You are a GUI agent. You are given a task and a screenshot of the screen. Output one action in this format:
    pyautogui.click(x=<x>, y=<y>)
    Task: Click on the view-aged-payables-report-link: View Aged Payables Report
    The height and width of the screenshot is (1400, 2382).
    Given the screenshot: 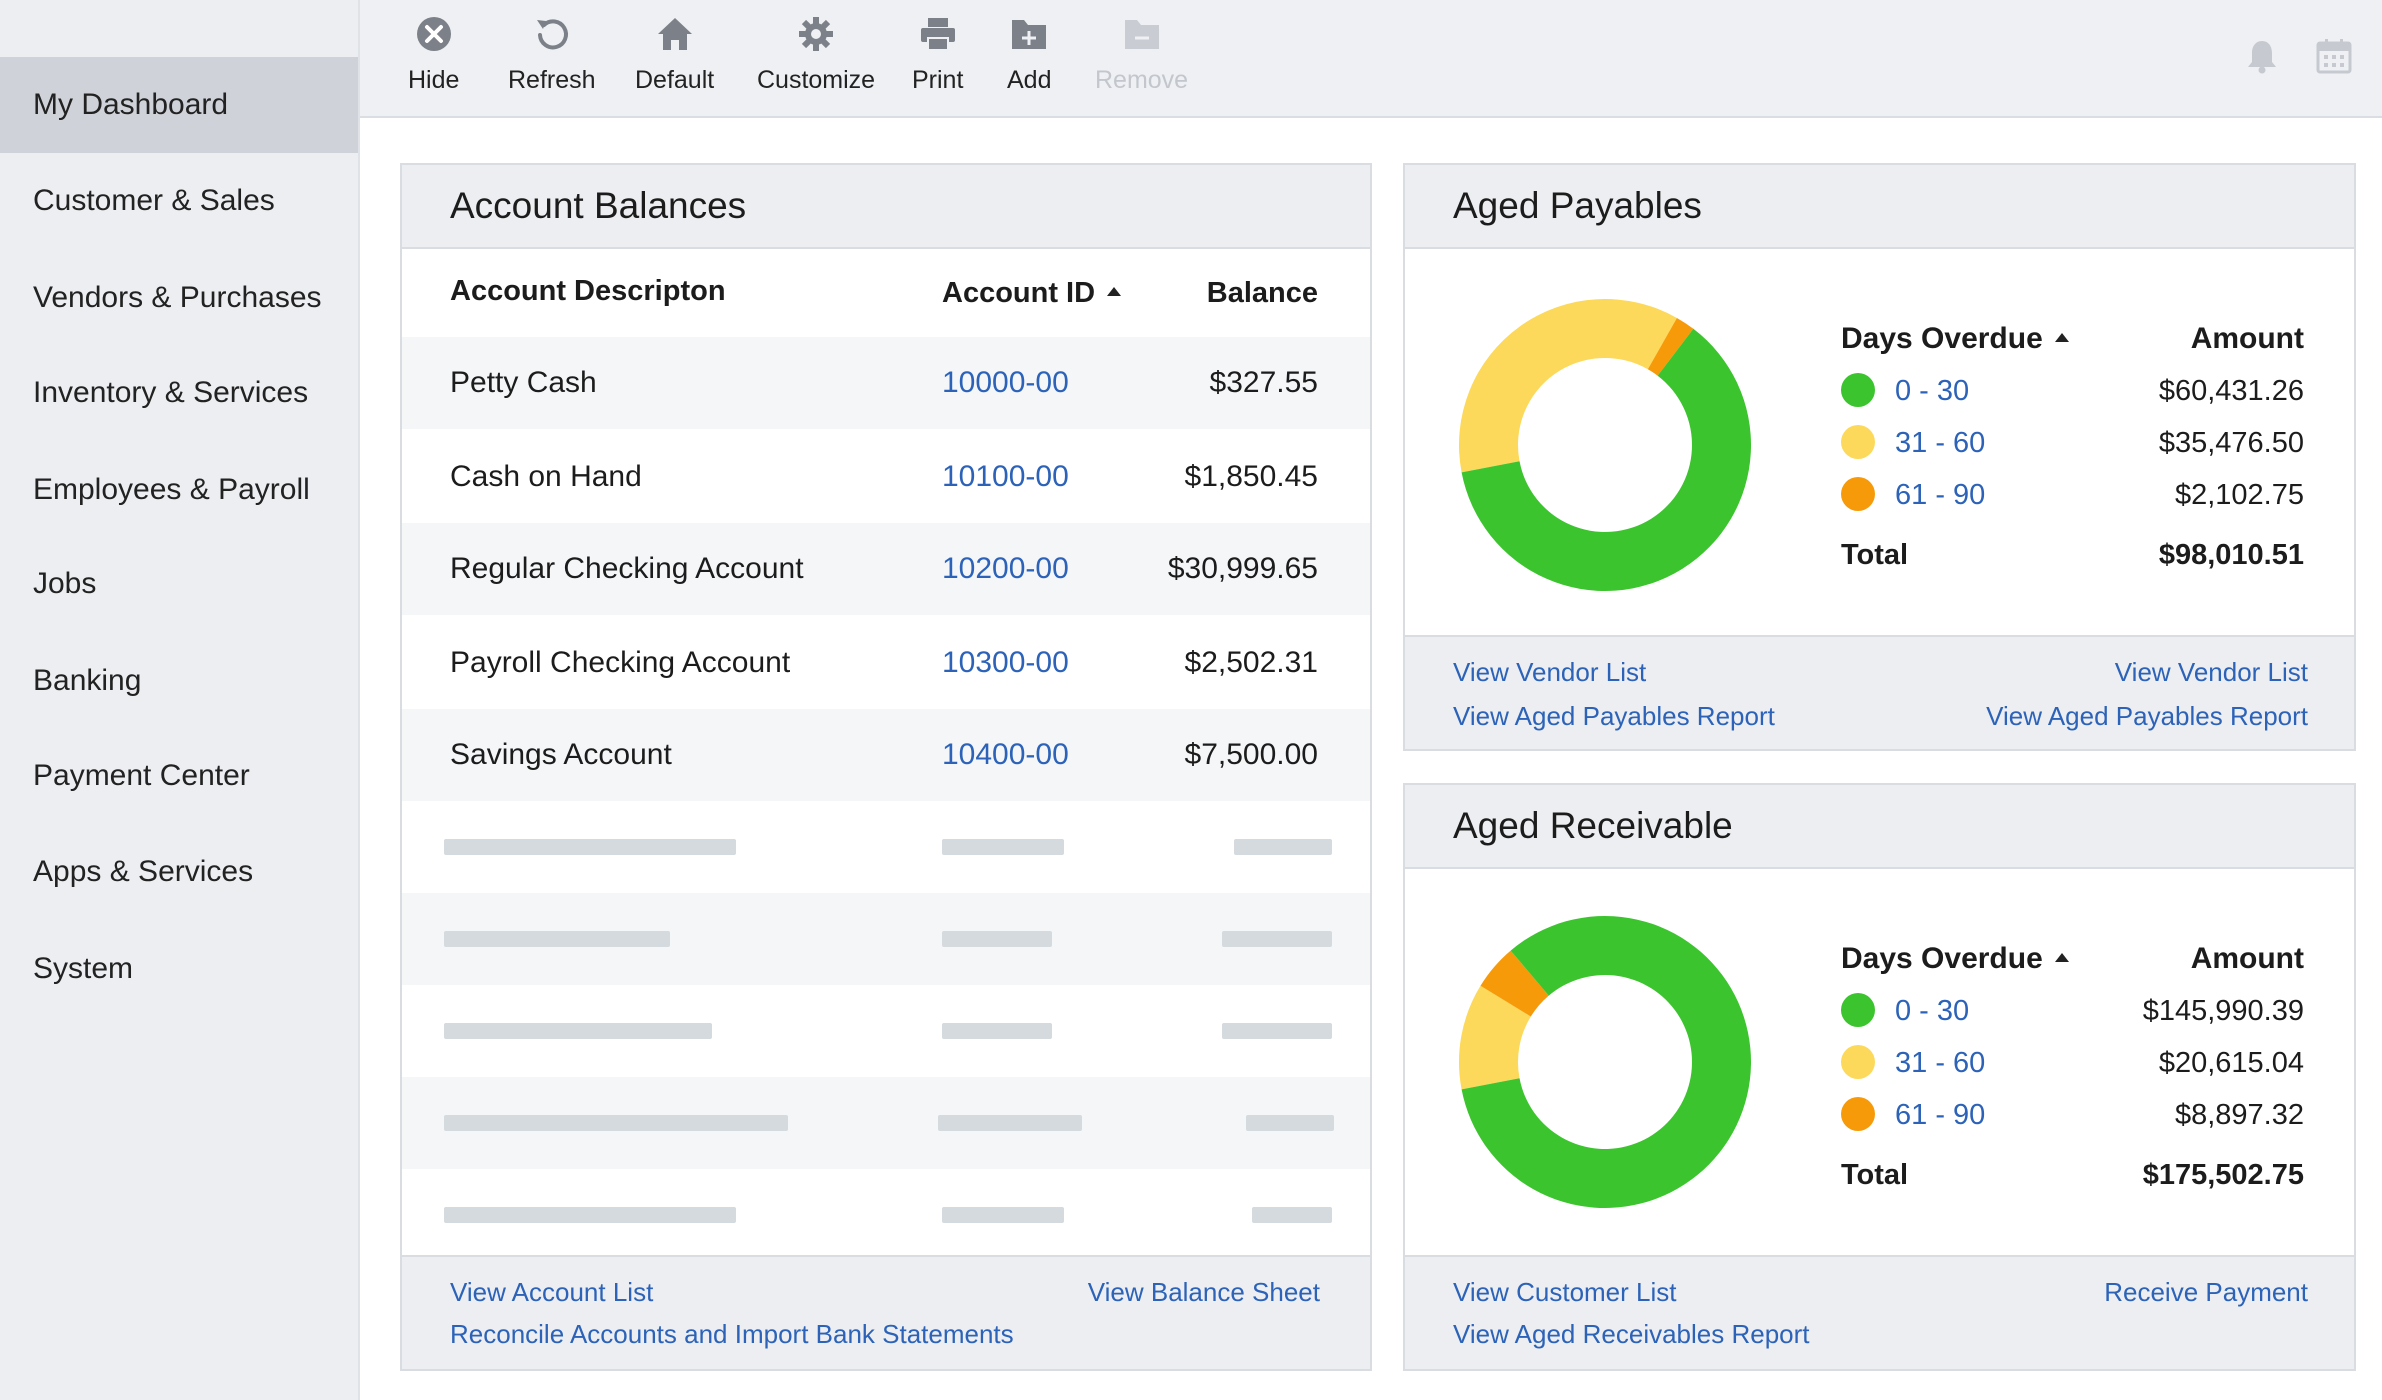 What is the action you would take?
    pyautogui.click(x=1614, y=716)
    